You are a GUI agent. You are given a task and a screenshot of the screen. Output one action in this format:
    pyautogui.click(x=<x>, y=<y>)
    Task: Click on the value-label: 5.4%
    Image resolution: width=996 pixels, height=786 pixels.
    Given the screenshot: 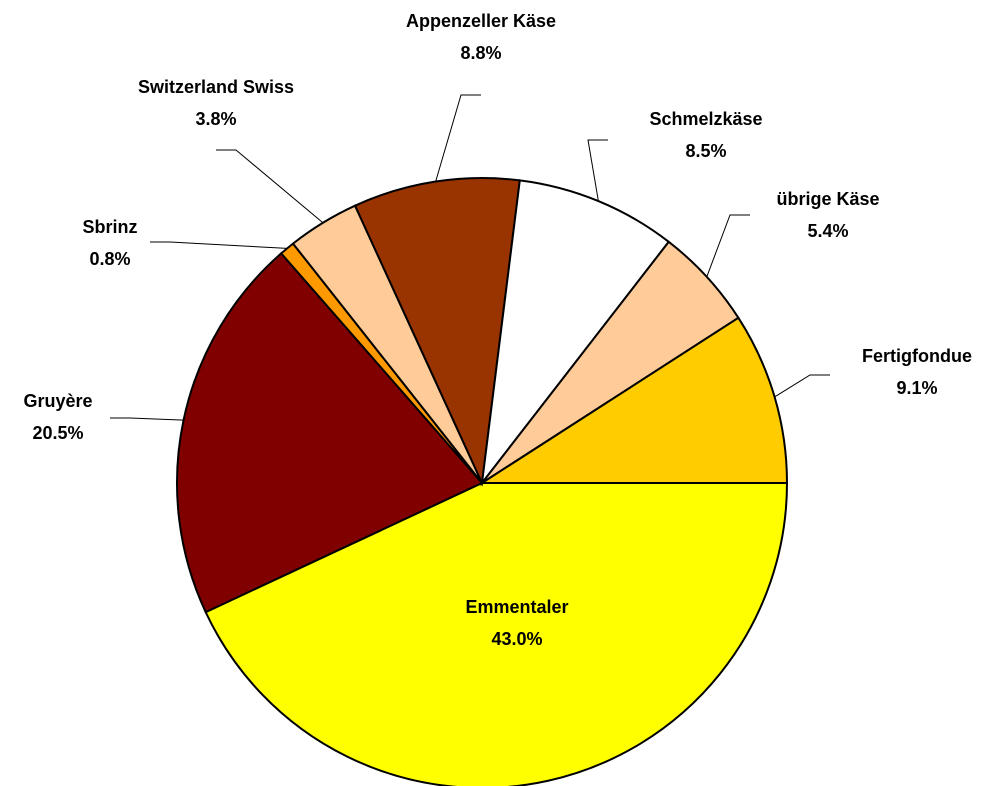 What is the action you would take?
    pyautogui.click(x=827, y=231)
    